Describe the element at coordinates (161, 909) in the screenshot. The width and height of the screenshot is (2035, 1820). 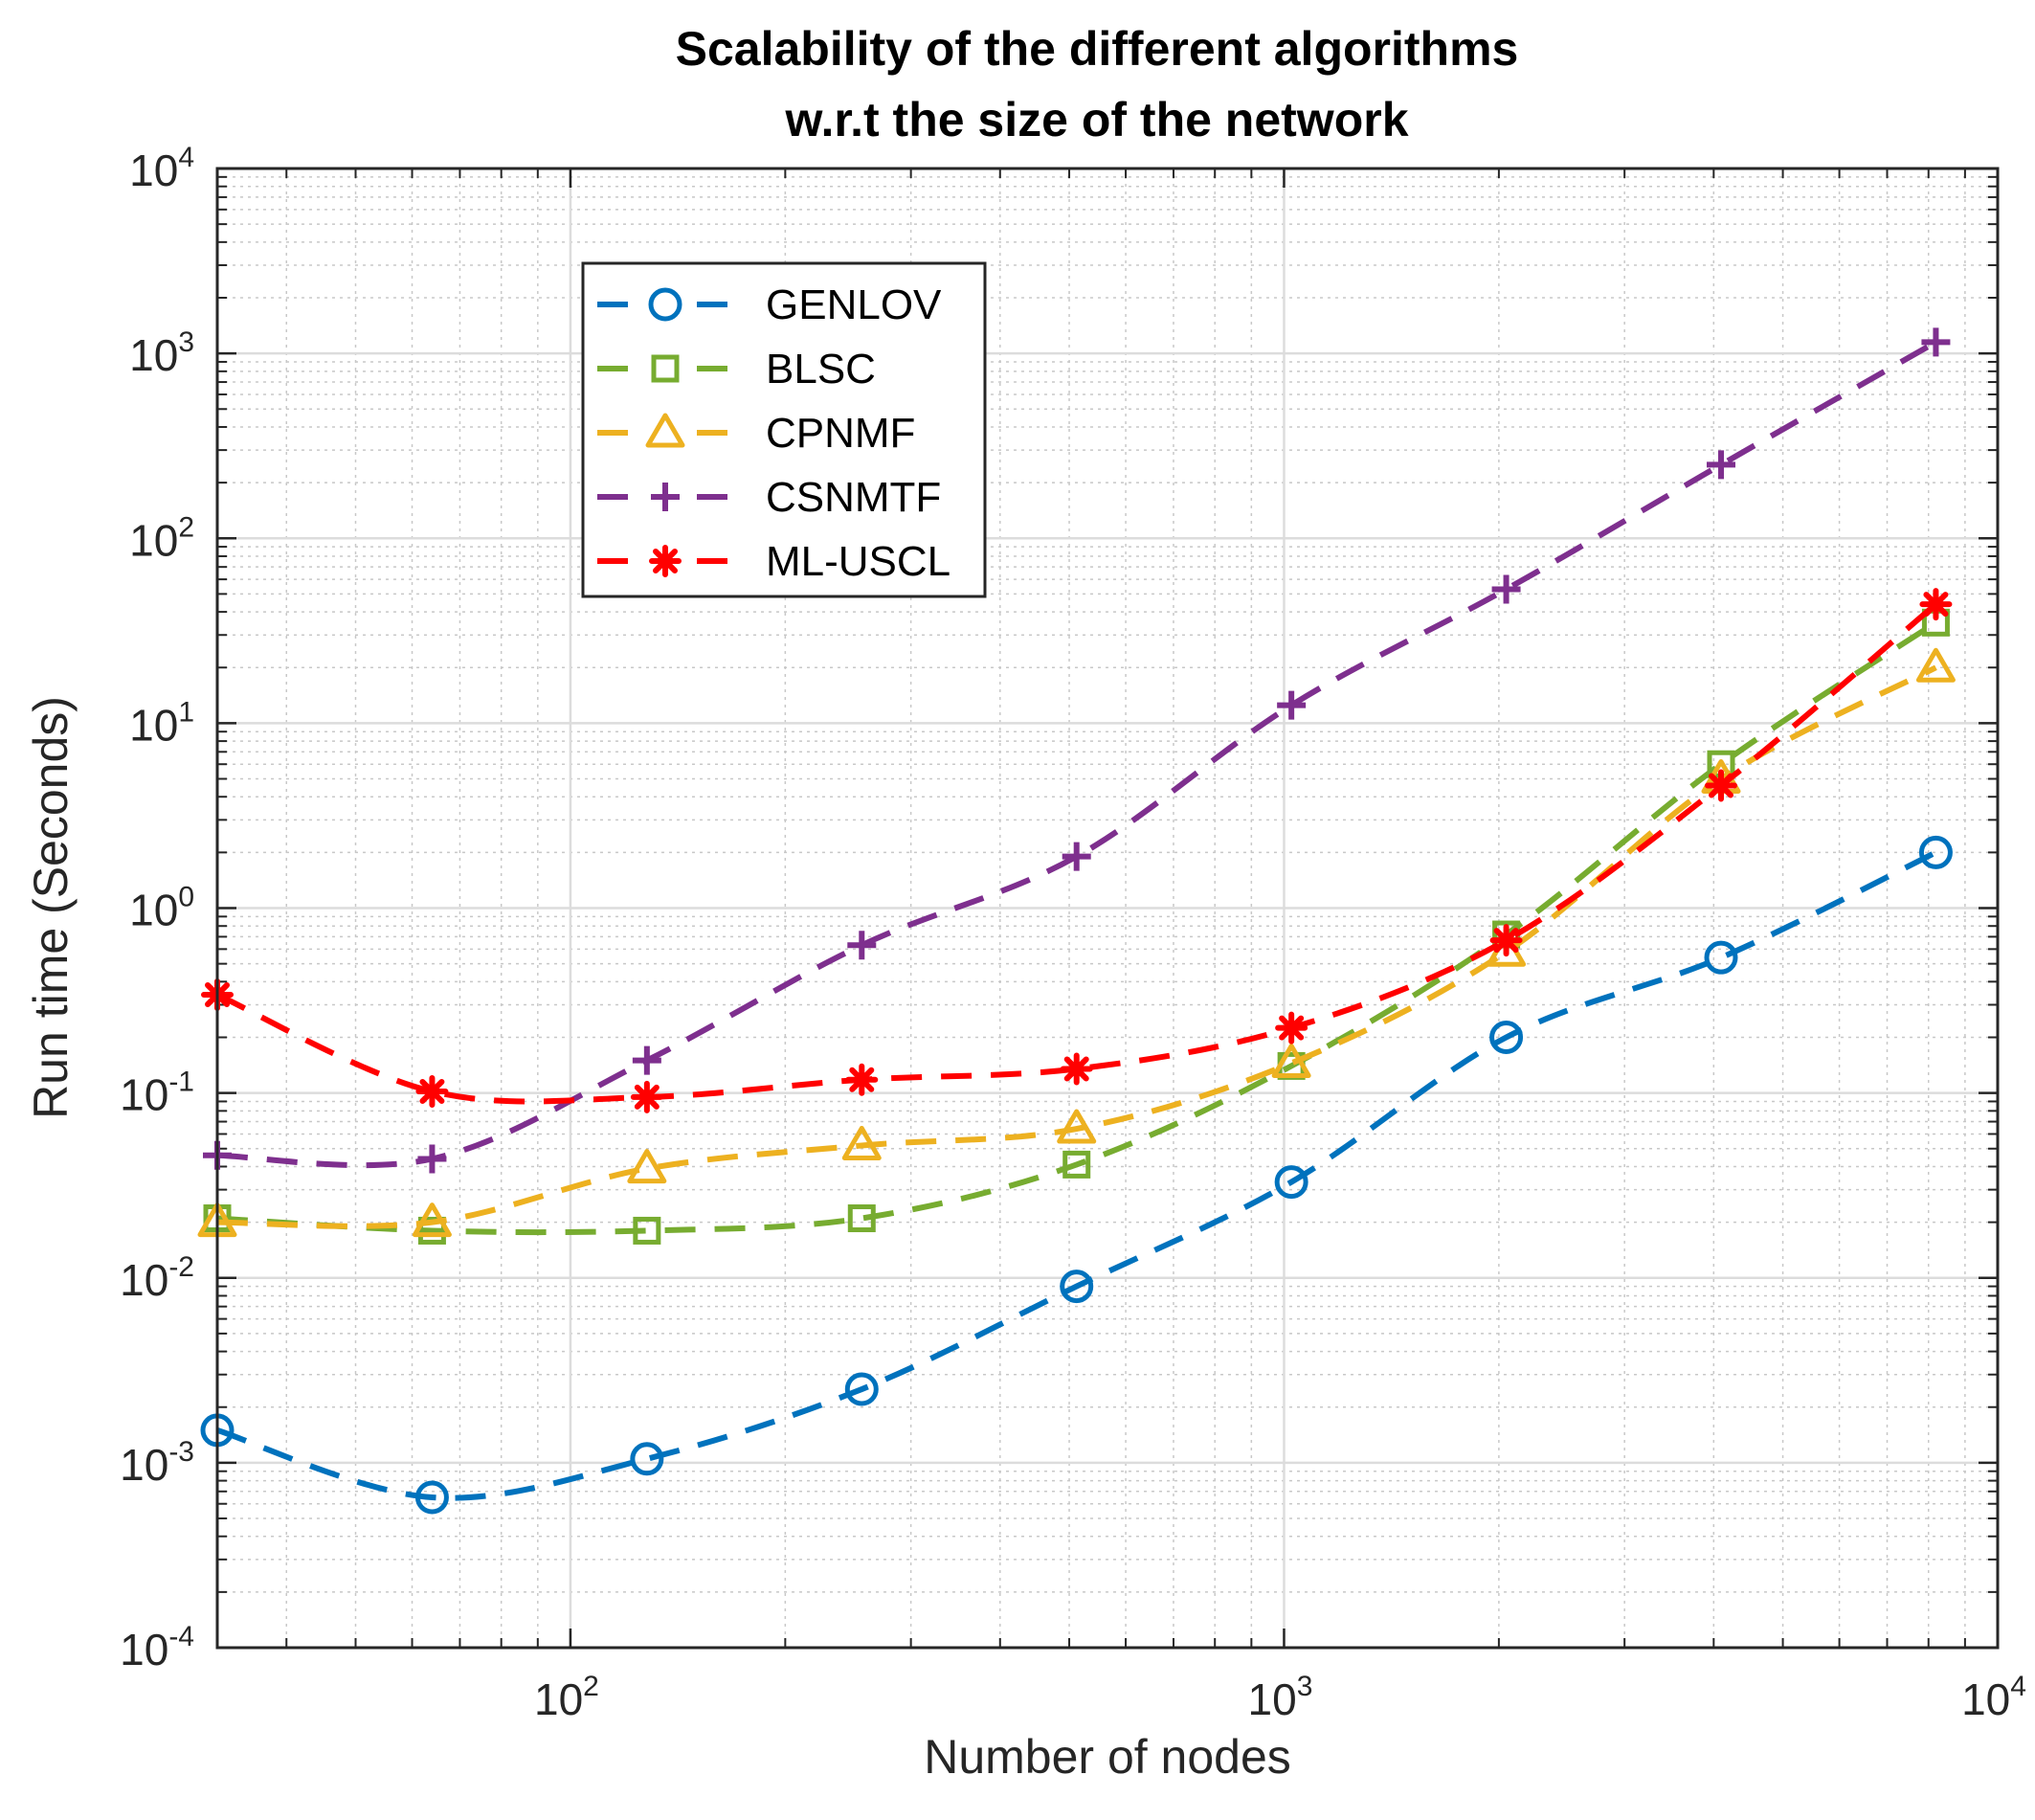
I see `y-tick-label: 10⁰` at that location.